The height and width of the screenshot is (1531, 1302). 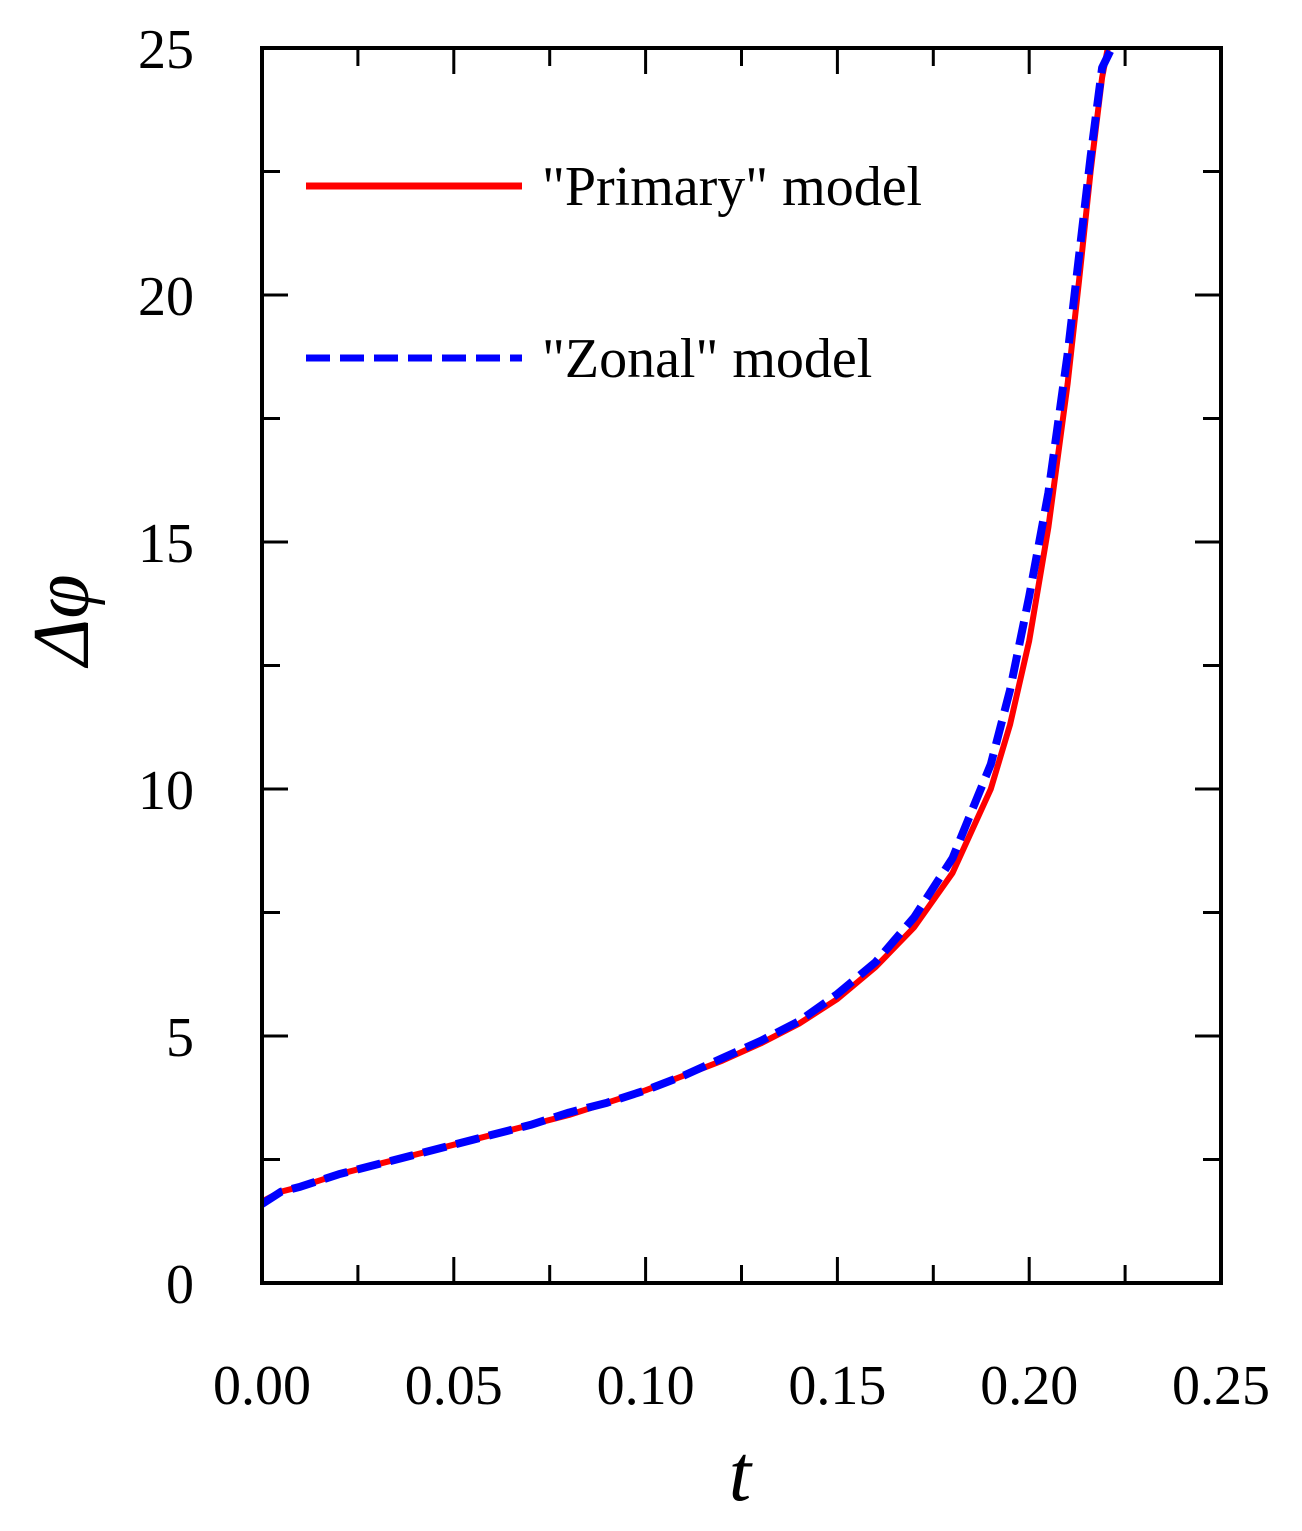 What do you see at coordinates (62, 621) in the screenshot?
I see `y-axis-title: Δφ` at bounding box center [62, 621].